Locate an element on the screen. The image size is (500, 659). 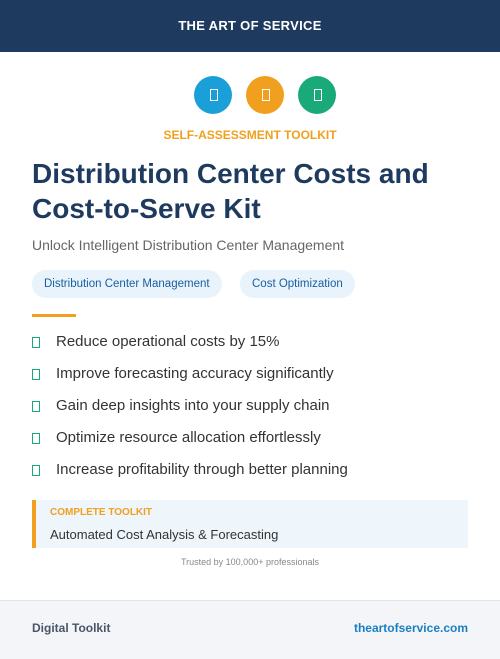
trust-note: Trusted by 100,000+ professionals is located at coordinates (249, 562).